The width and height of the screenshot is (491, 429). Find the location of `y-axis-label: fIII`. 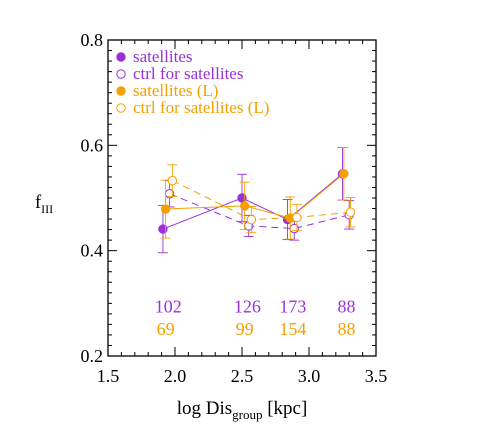

y-axis-label: fIII is located at coordinates (44, 204).